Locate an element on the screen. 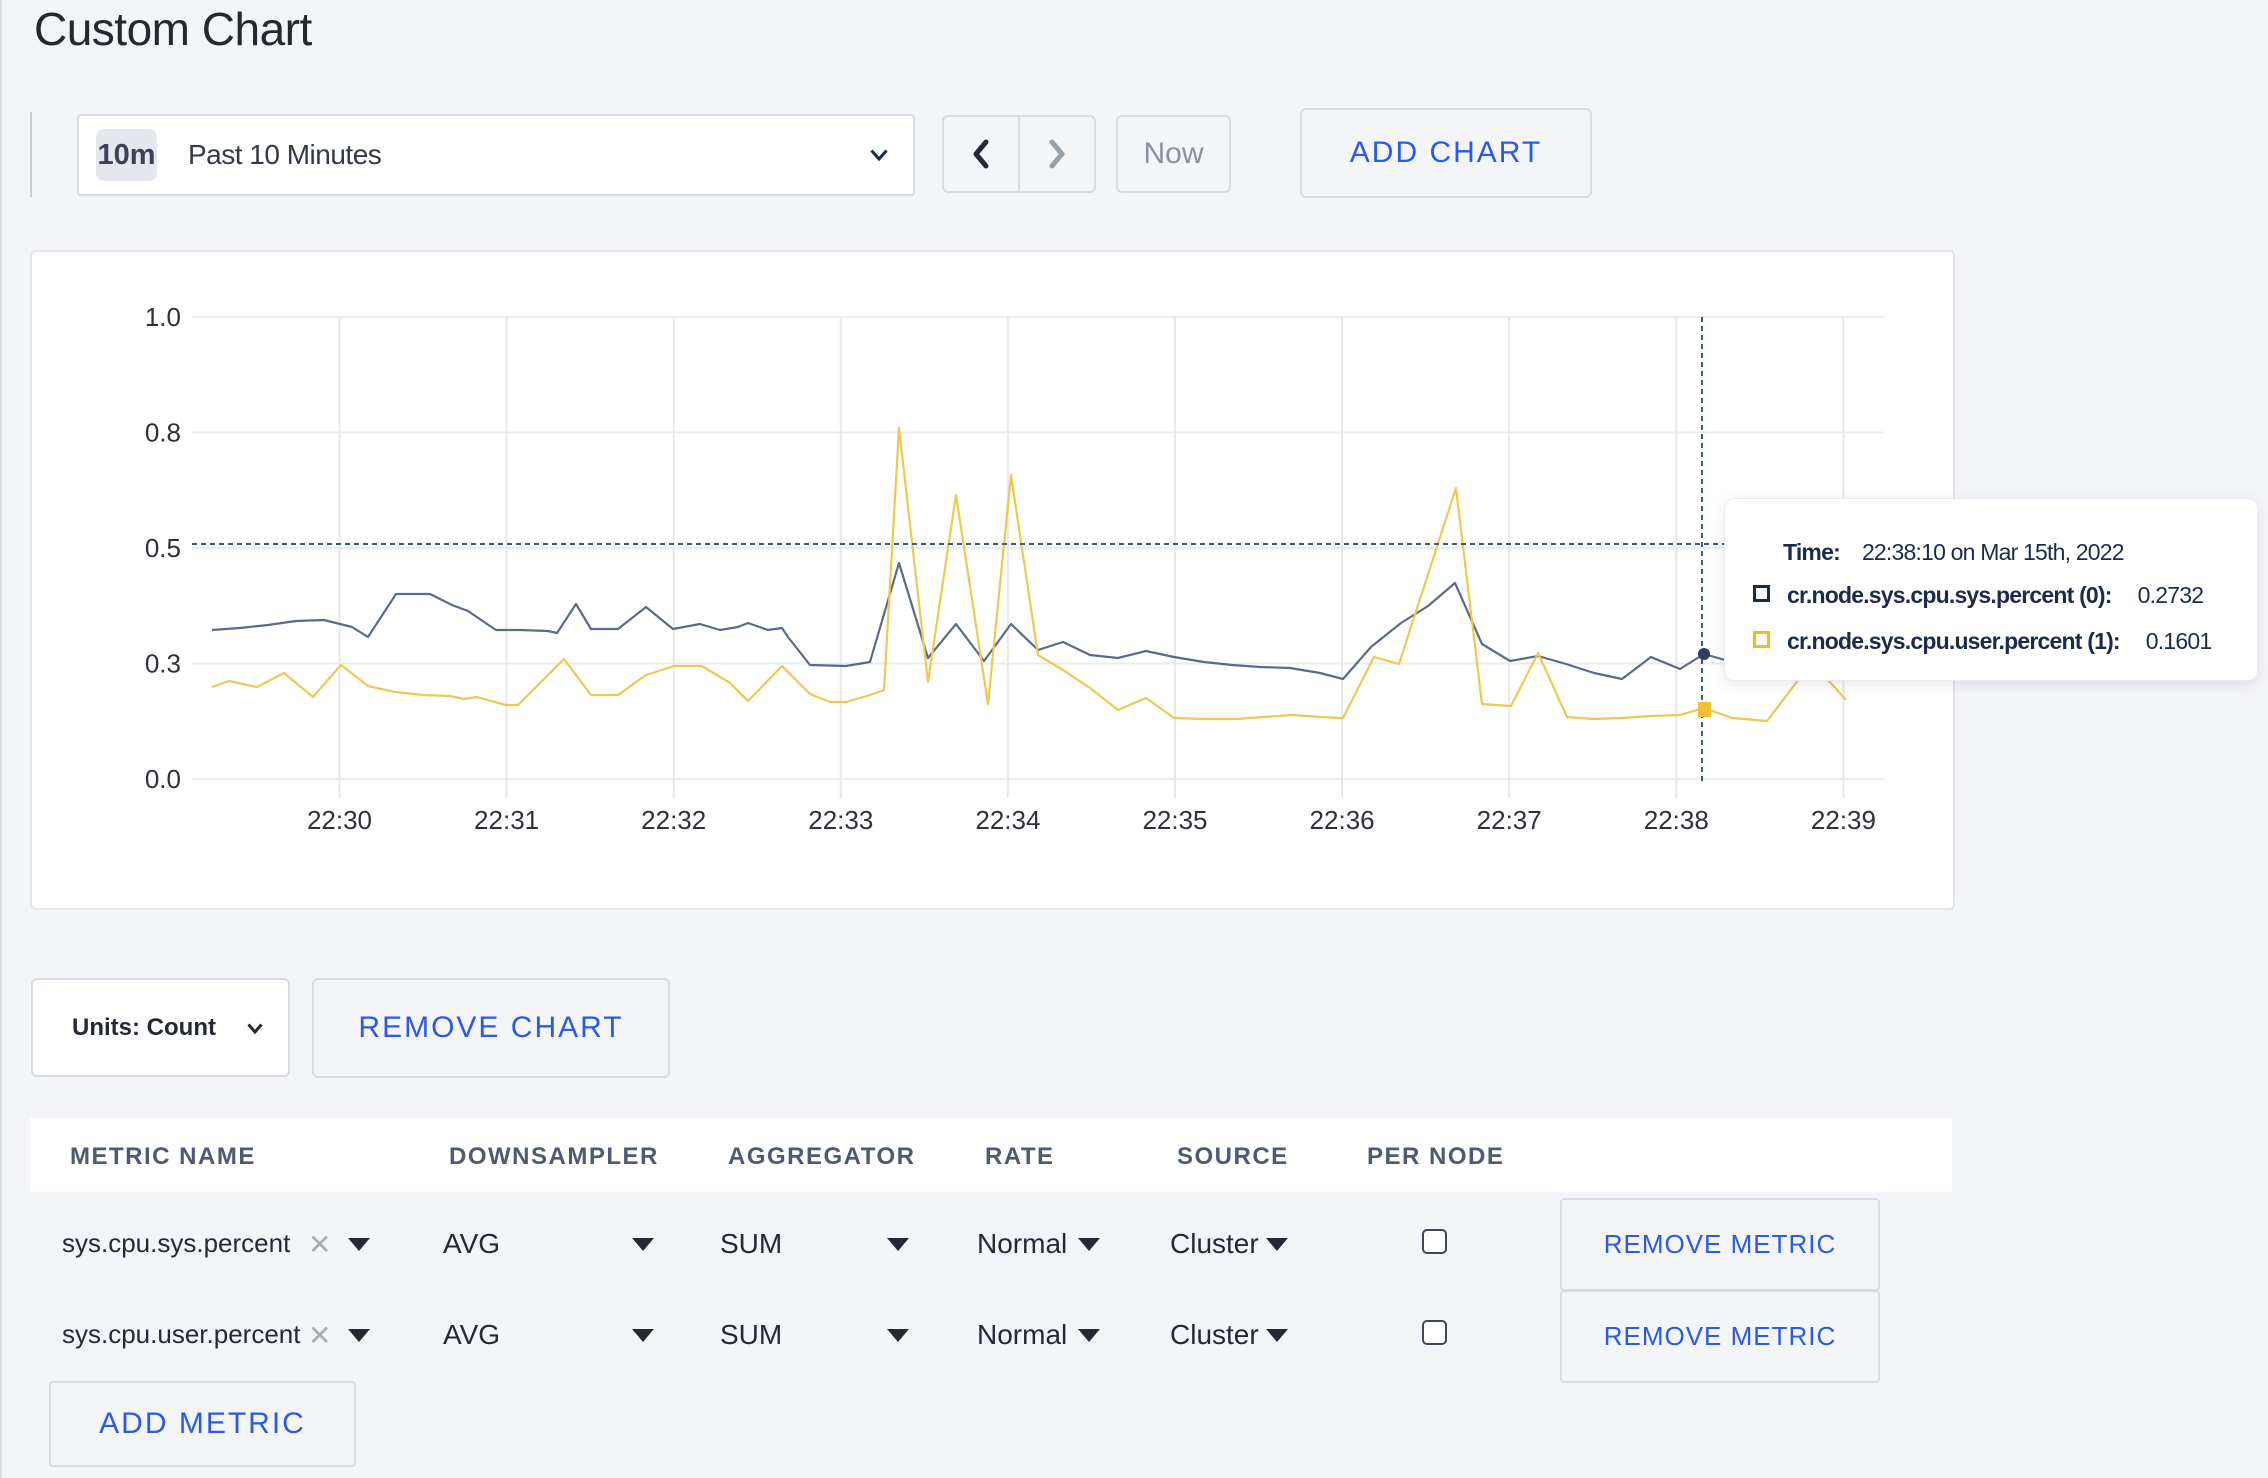 Image resolution: width=2268 pixels, height=1478 pixels. svg-text: 22:34 is located at coordinates (1007, 820).